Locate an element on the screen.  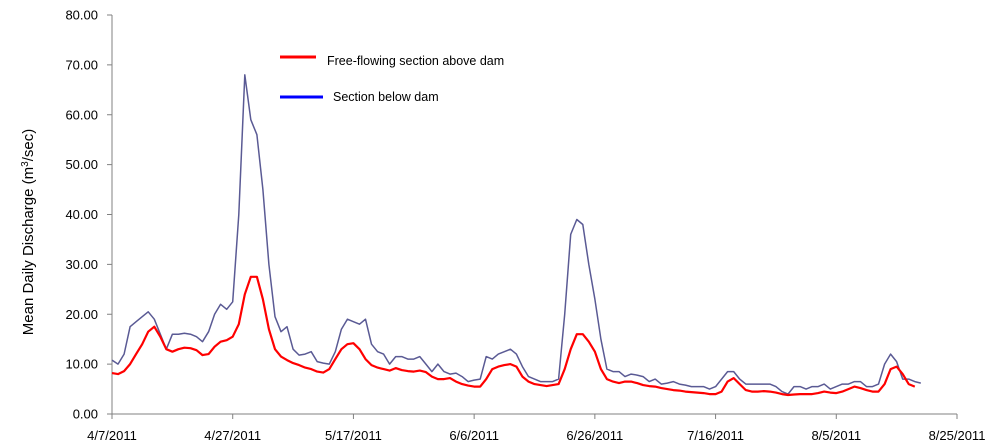
y-tick-label: 30.00 is located at coordinates (81, 264).